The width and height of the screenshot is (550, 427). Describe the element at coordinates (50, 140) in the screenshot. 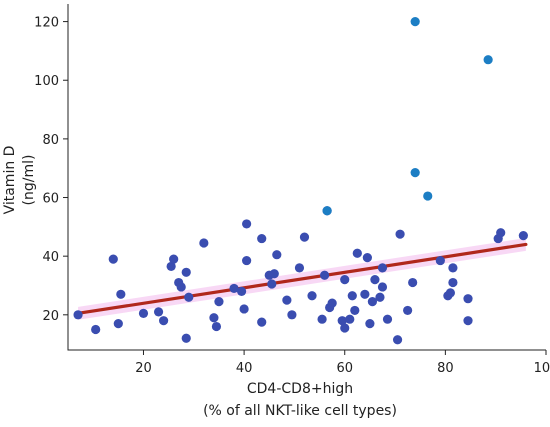

I see `y-tick-label: 80` at that location.